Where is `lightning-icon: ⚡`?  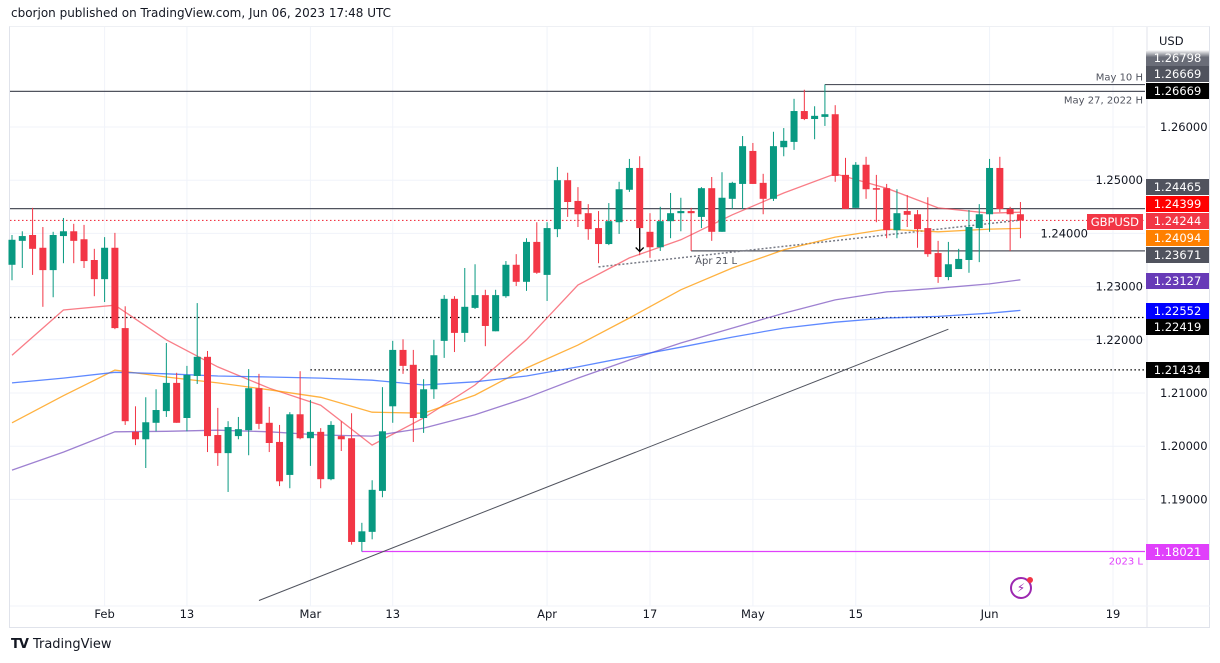 lightning-icon: ⚡ is located at coordinates (1021, 588).